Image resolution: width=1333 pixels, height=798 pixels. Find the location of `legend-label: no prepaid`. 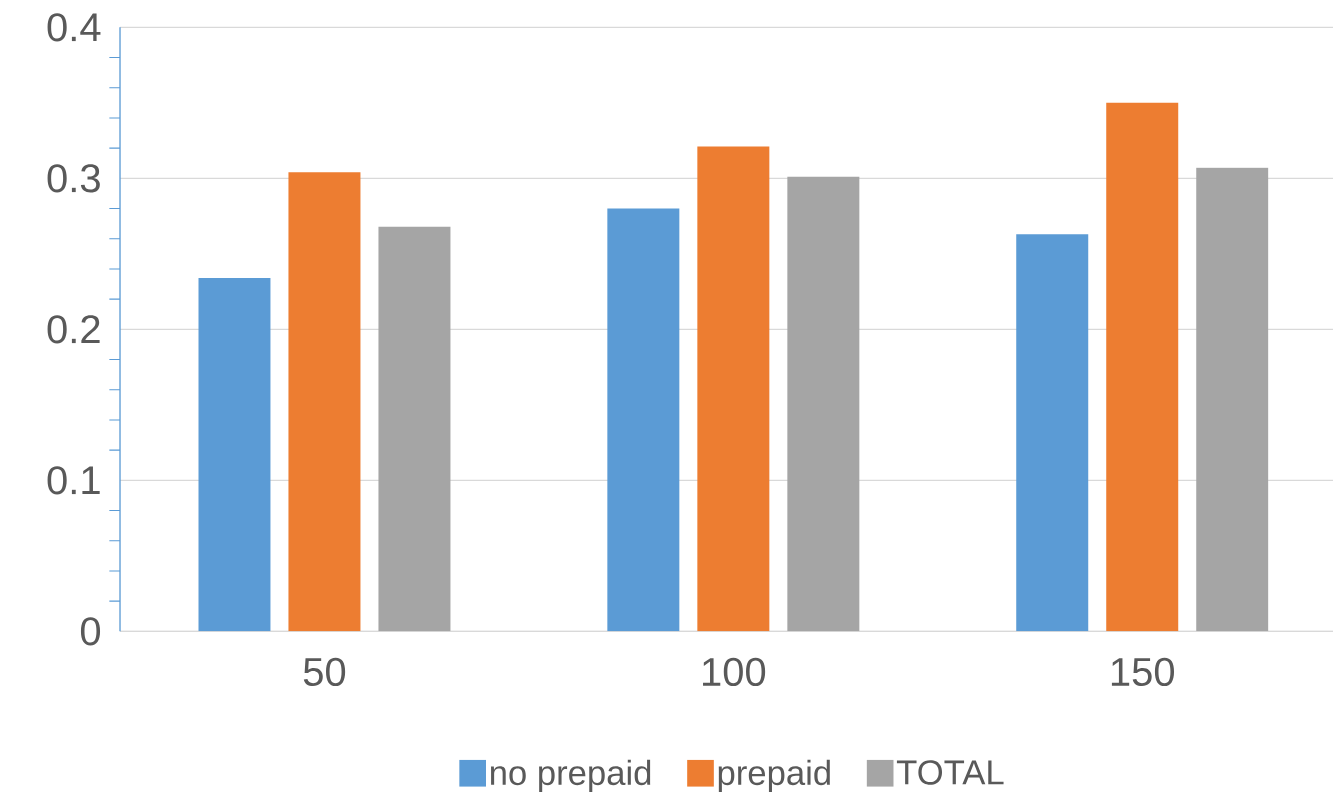

legend-label: no prepaid is located at coordinates (570, 776).